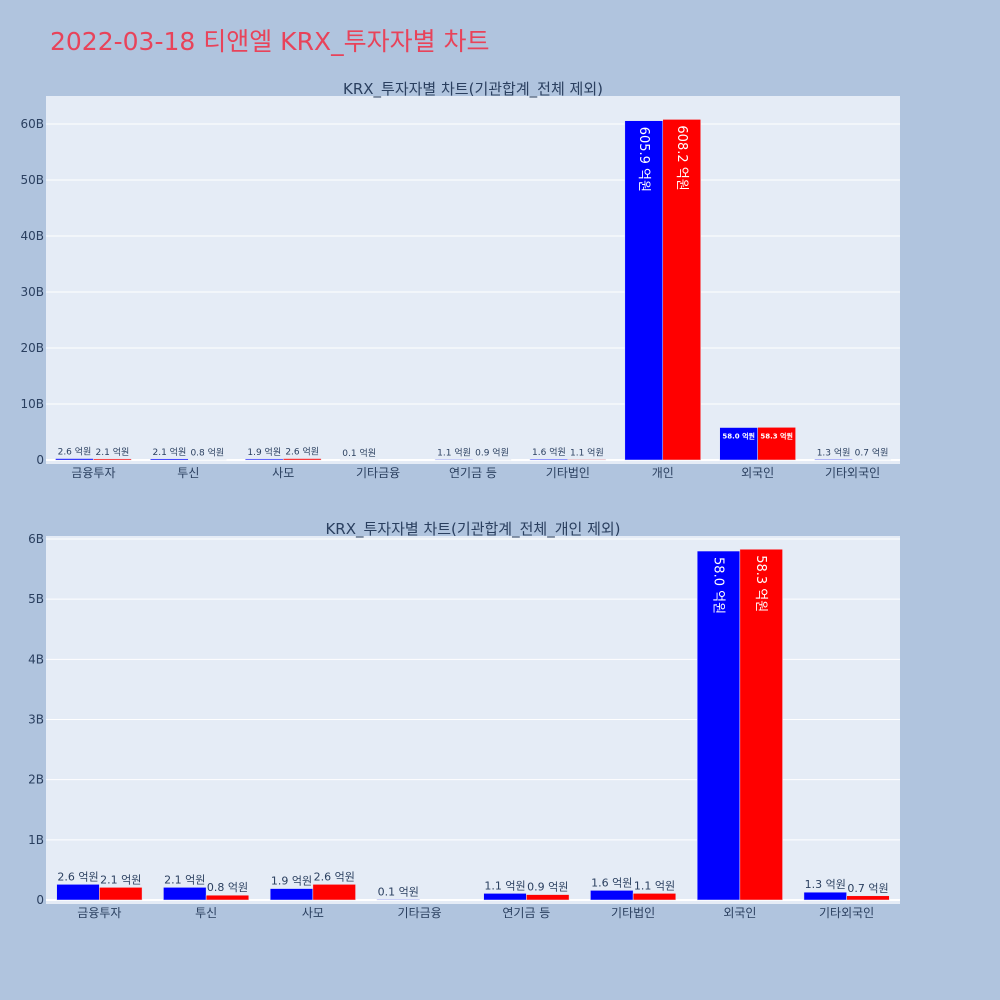  I want to click on page-title: 2022-03-18 티앤엘 KRX_투자자별 차트, so click(270, 41).